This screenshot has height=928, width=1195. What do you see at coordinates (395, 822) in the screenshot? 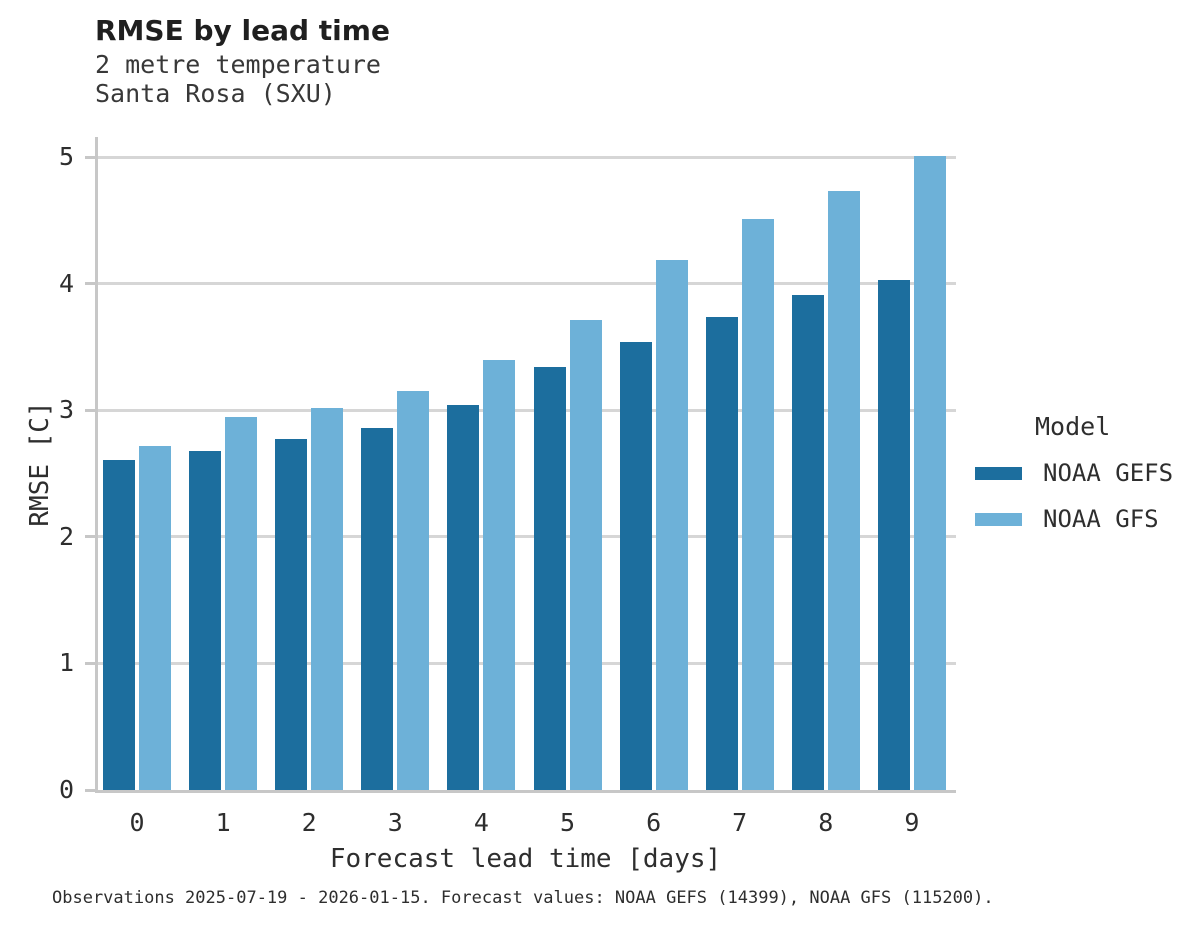
I see `x-tick-label-3: 3` at bounding box center [395, 822].